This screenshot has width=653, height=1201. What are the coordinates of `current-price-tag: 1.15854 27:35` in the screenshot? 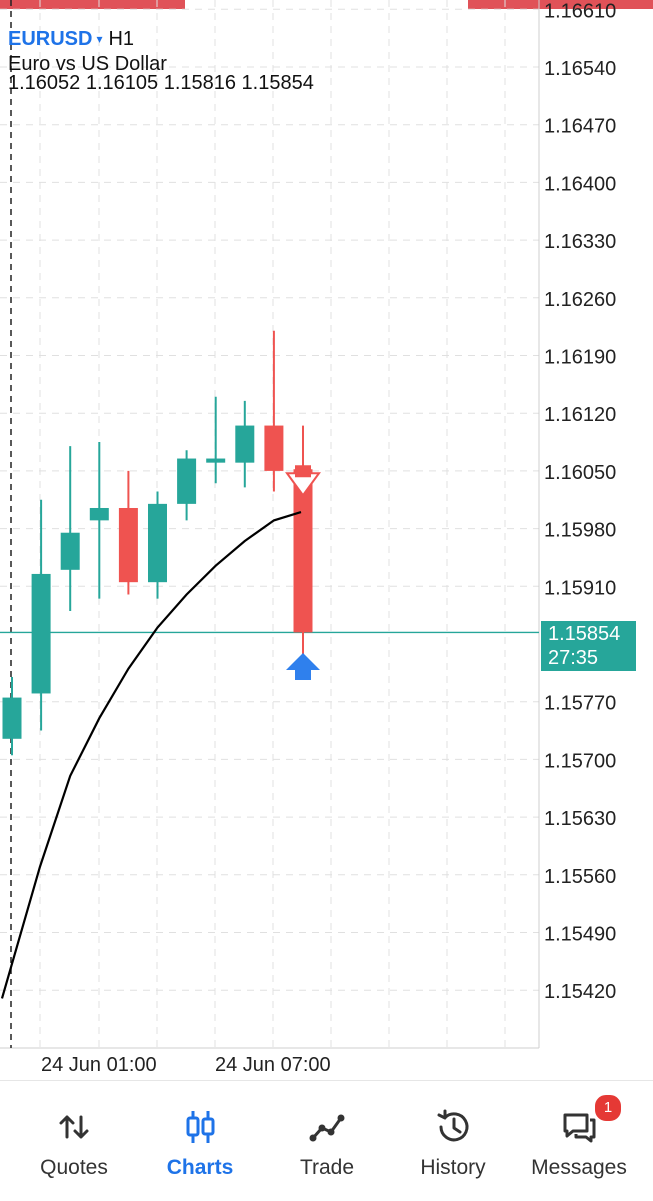 It's located at (588, 646).